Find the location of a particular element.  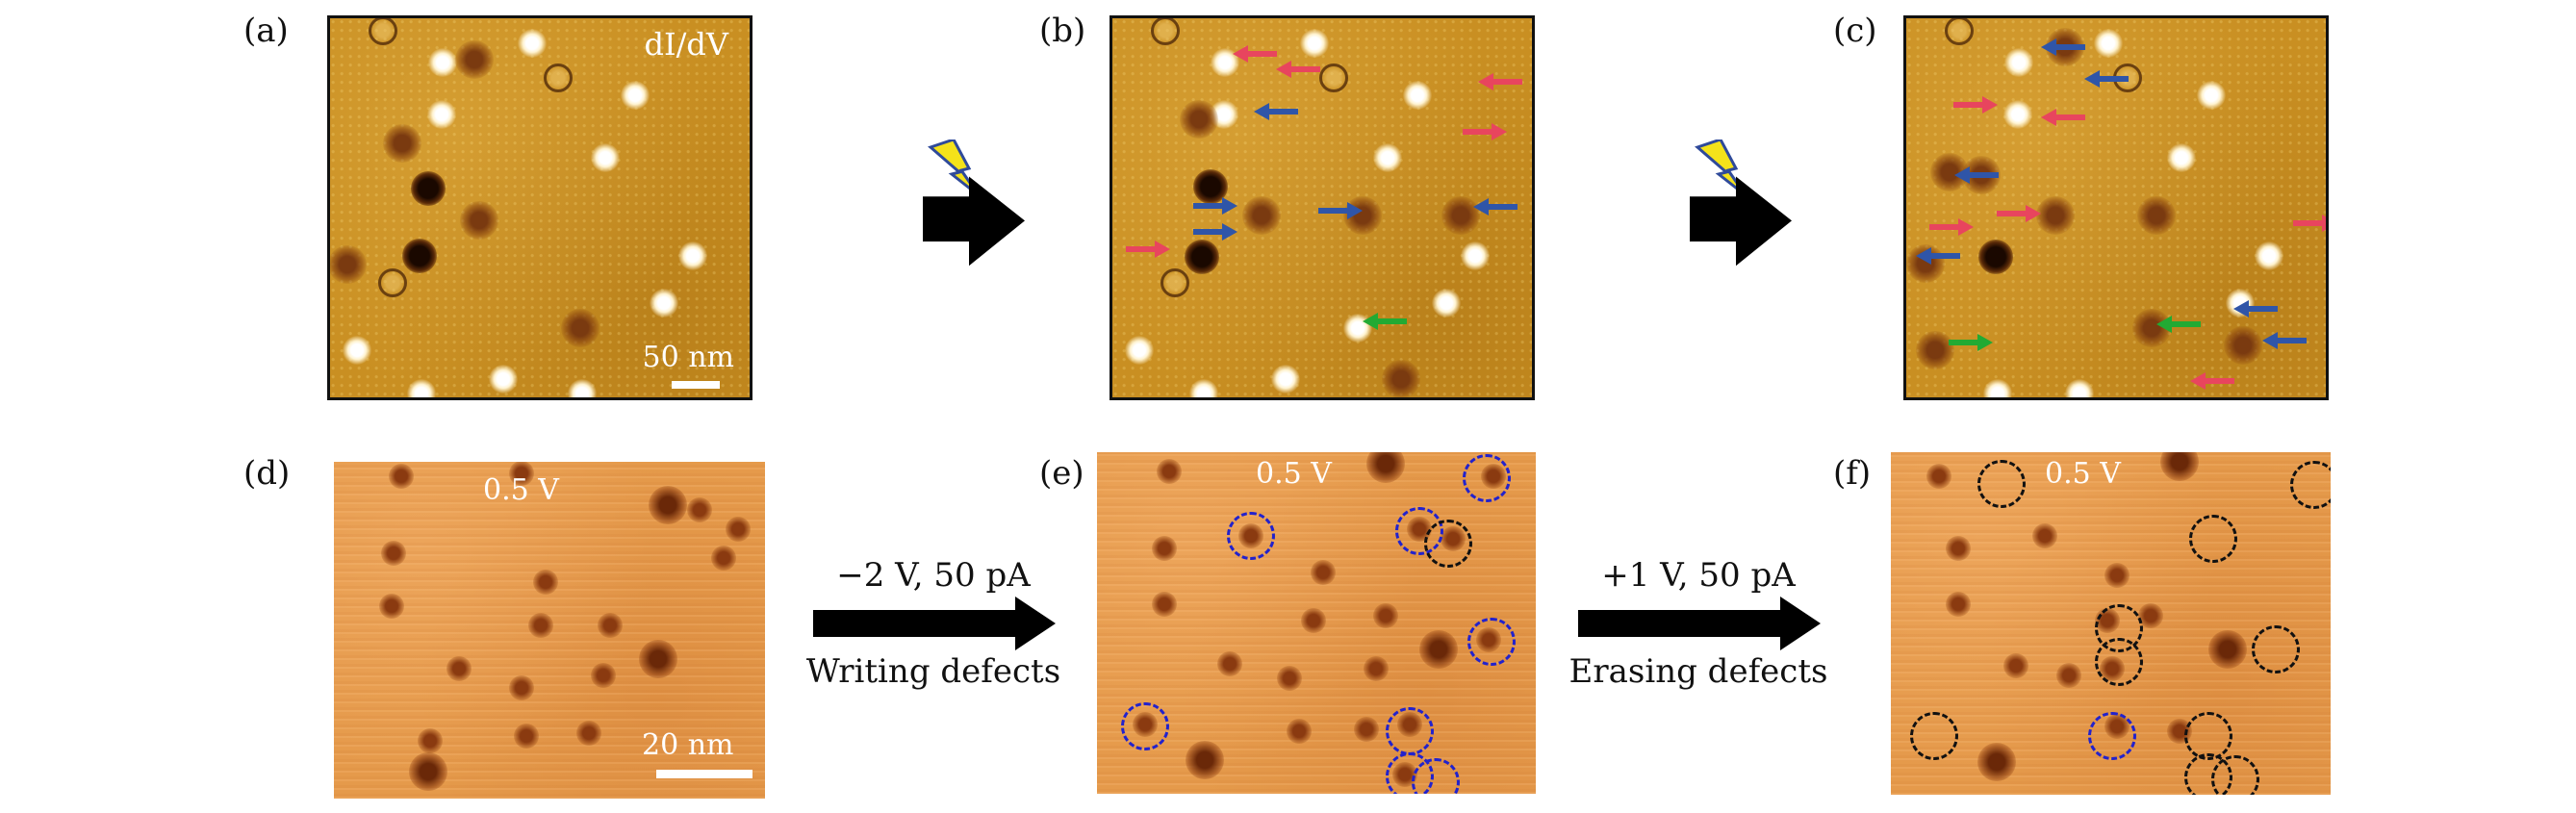

stm-image-d: 0.5 V 20 nm is located at coordinates (549, 630).